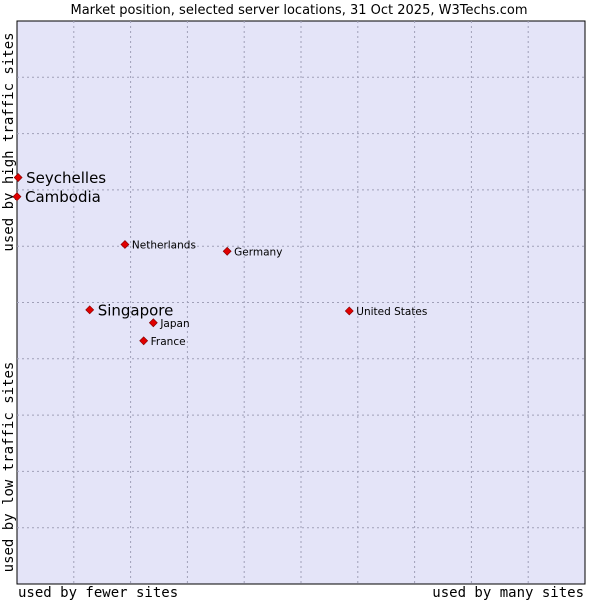 Image resolution: width=600 pixels, height=600 pixels. I want to click on point-netherlands: Netherlands, so click(158, 246).